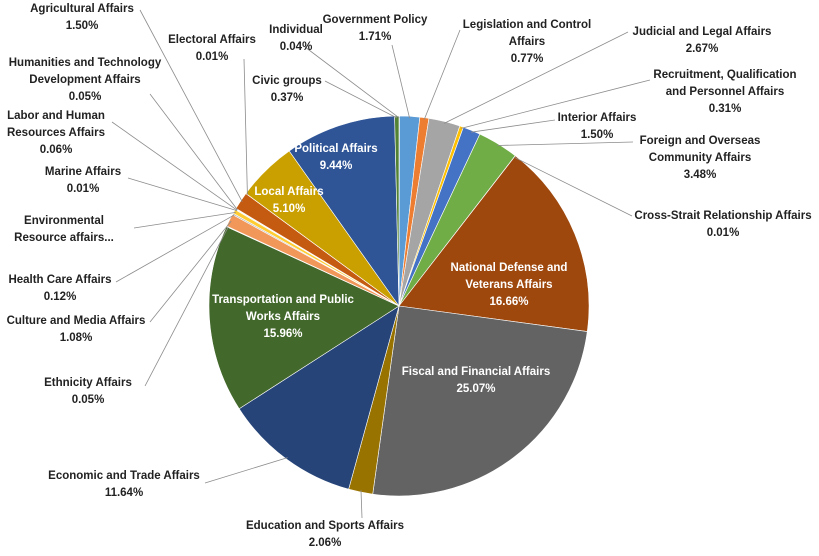 Image resolution: width=819 pixels, height=556 pixels. Describe the element at coordinates (476, 372) in the screenshot. I see `slice-name-label: Fiscal and Financial Affairs` at that location.